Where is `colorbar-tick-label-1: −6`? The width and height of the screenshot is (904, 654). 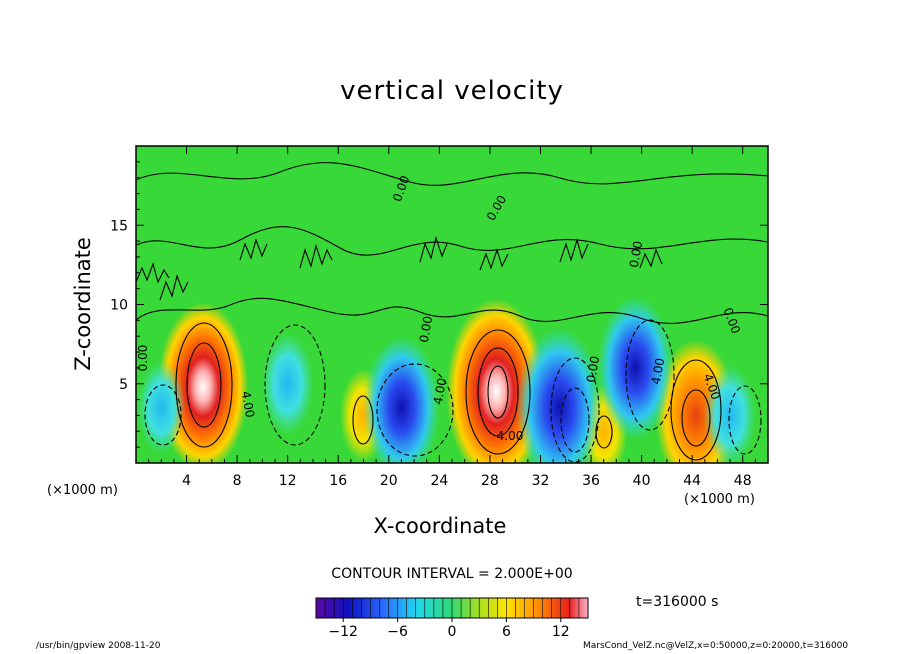 colorbar-tick-label-1: −6 is located at coordinates (397, 632).